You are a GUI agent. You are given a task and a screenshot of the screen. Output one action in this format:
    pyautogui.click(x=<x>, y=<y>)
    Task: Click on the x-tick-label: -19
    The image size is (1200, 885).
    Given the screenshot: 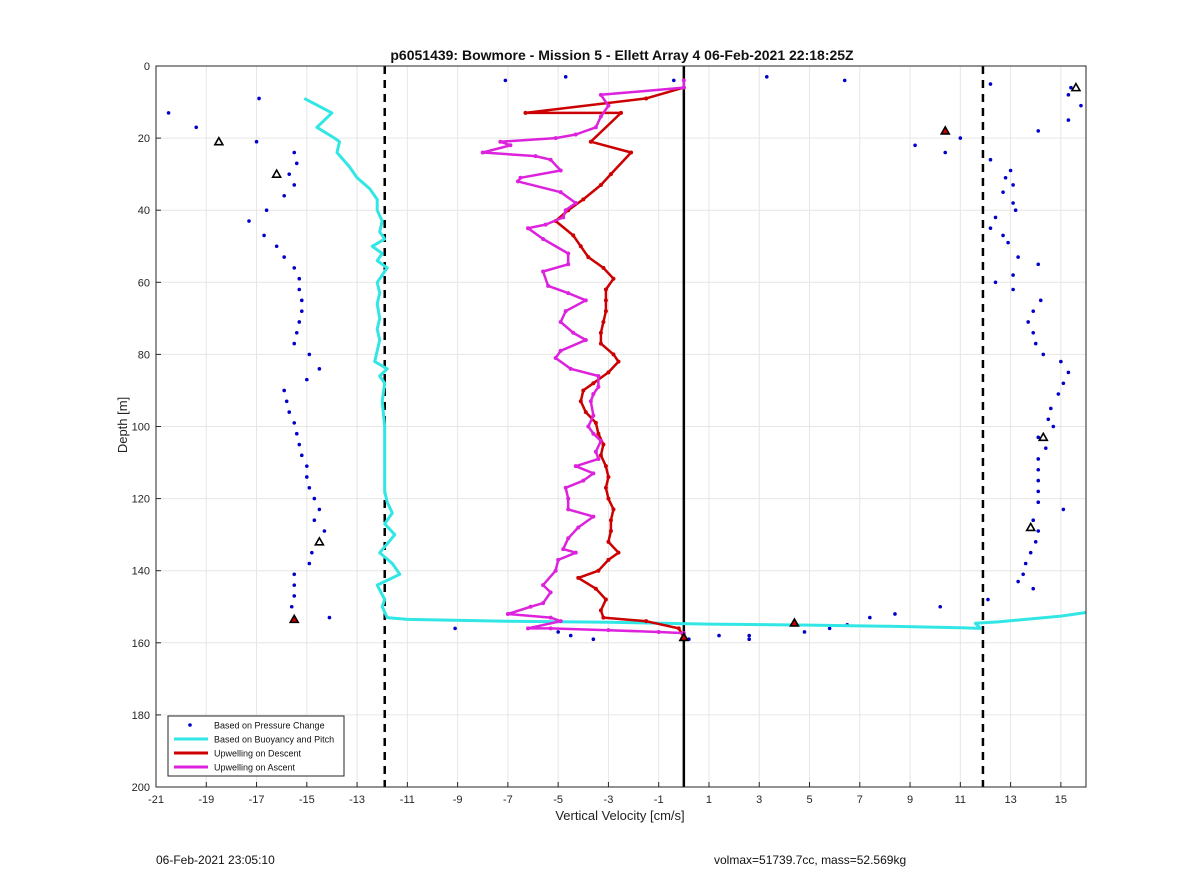 What is the action you would take?
    pyautogui.click(x=206, y=800)
    